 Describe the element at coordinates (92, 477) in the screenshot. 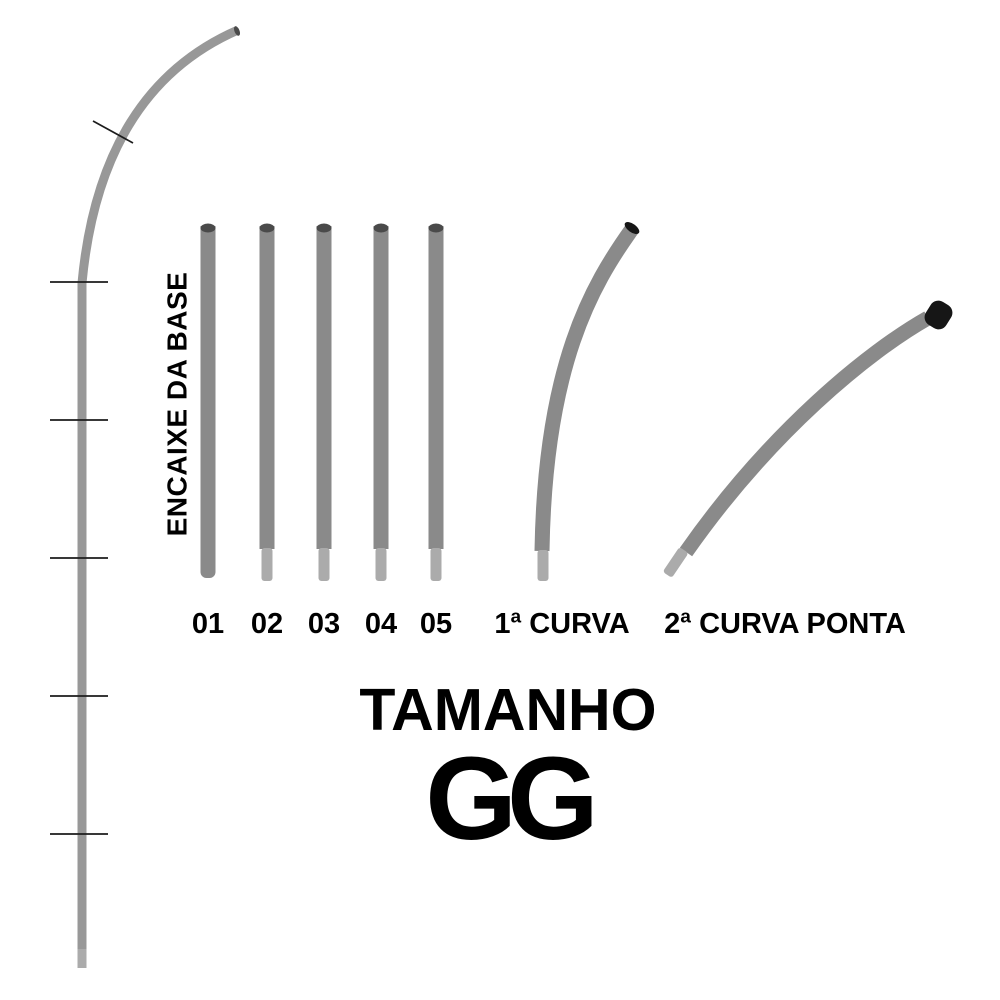

I see `pole-joint-ticks` at that location.